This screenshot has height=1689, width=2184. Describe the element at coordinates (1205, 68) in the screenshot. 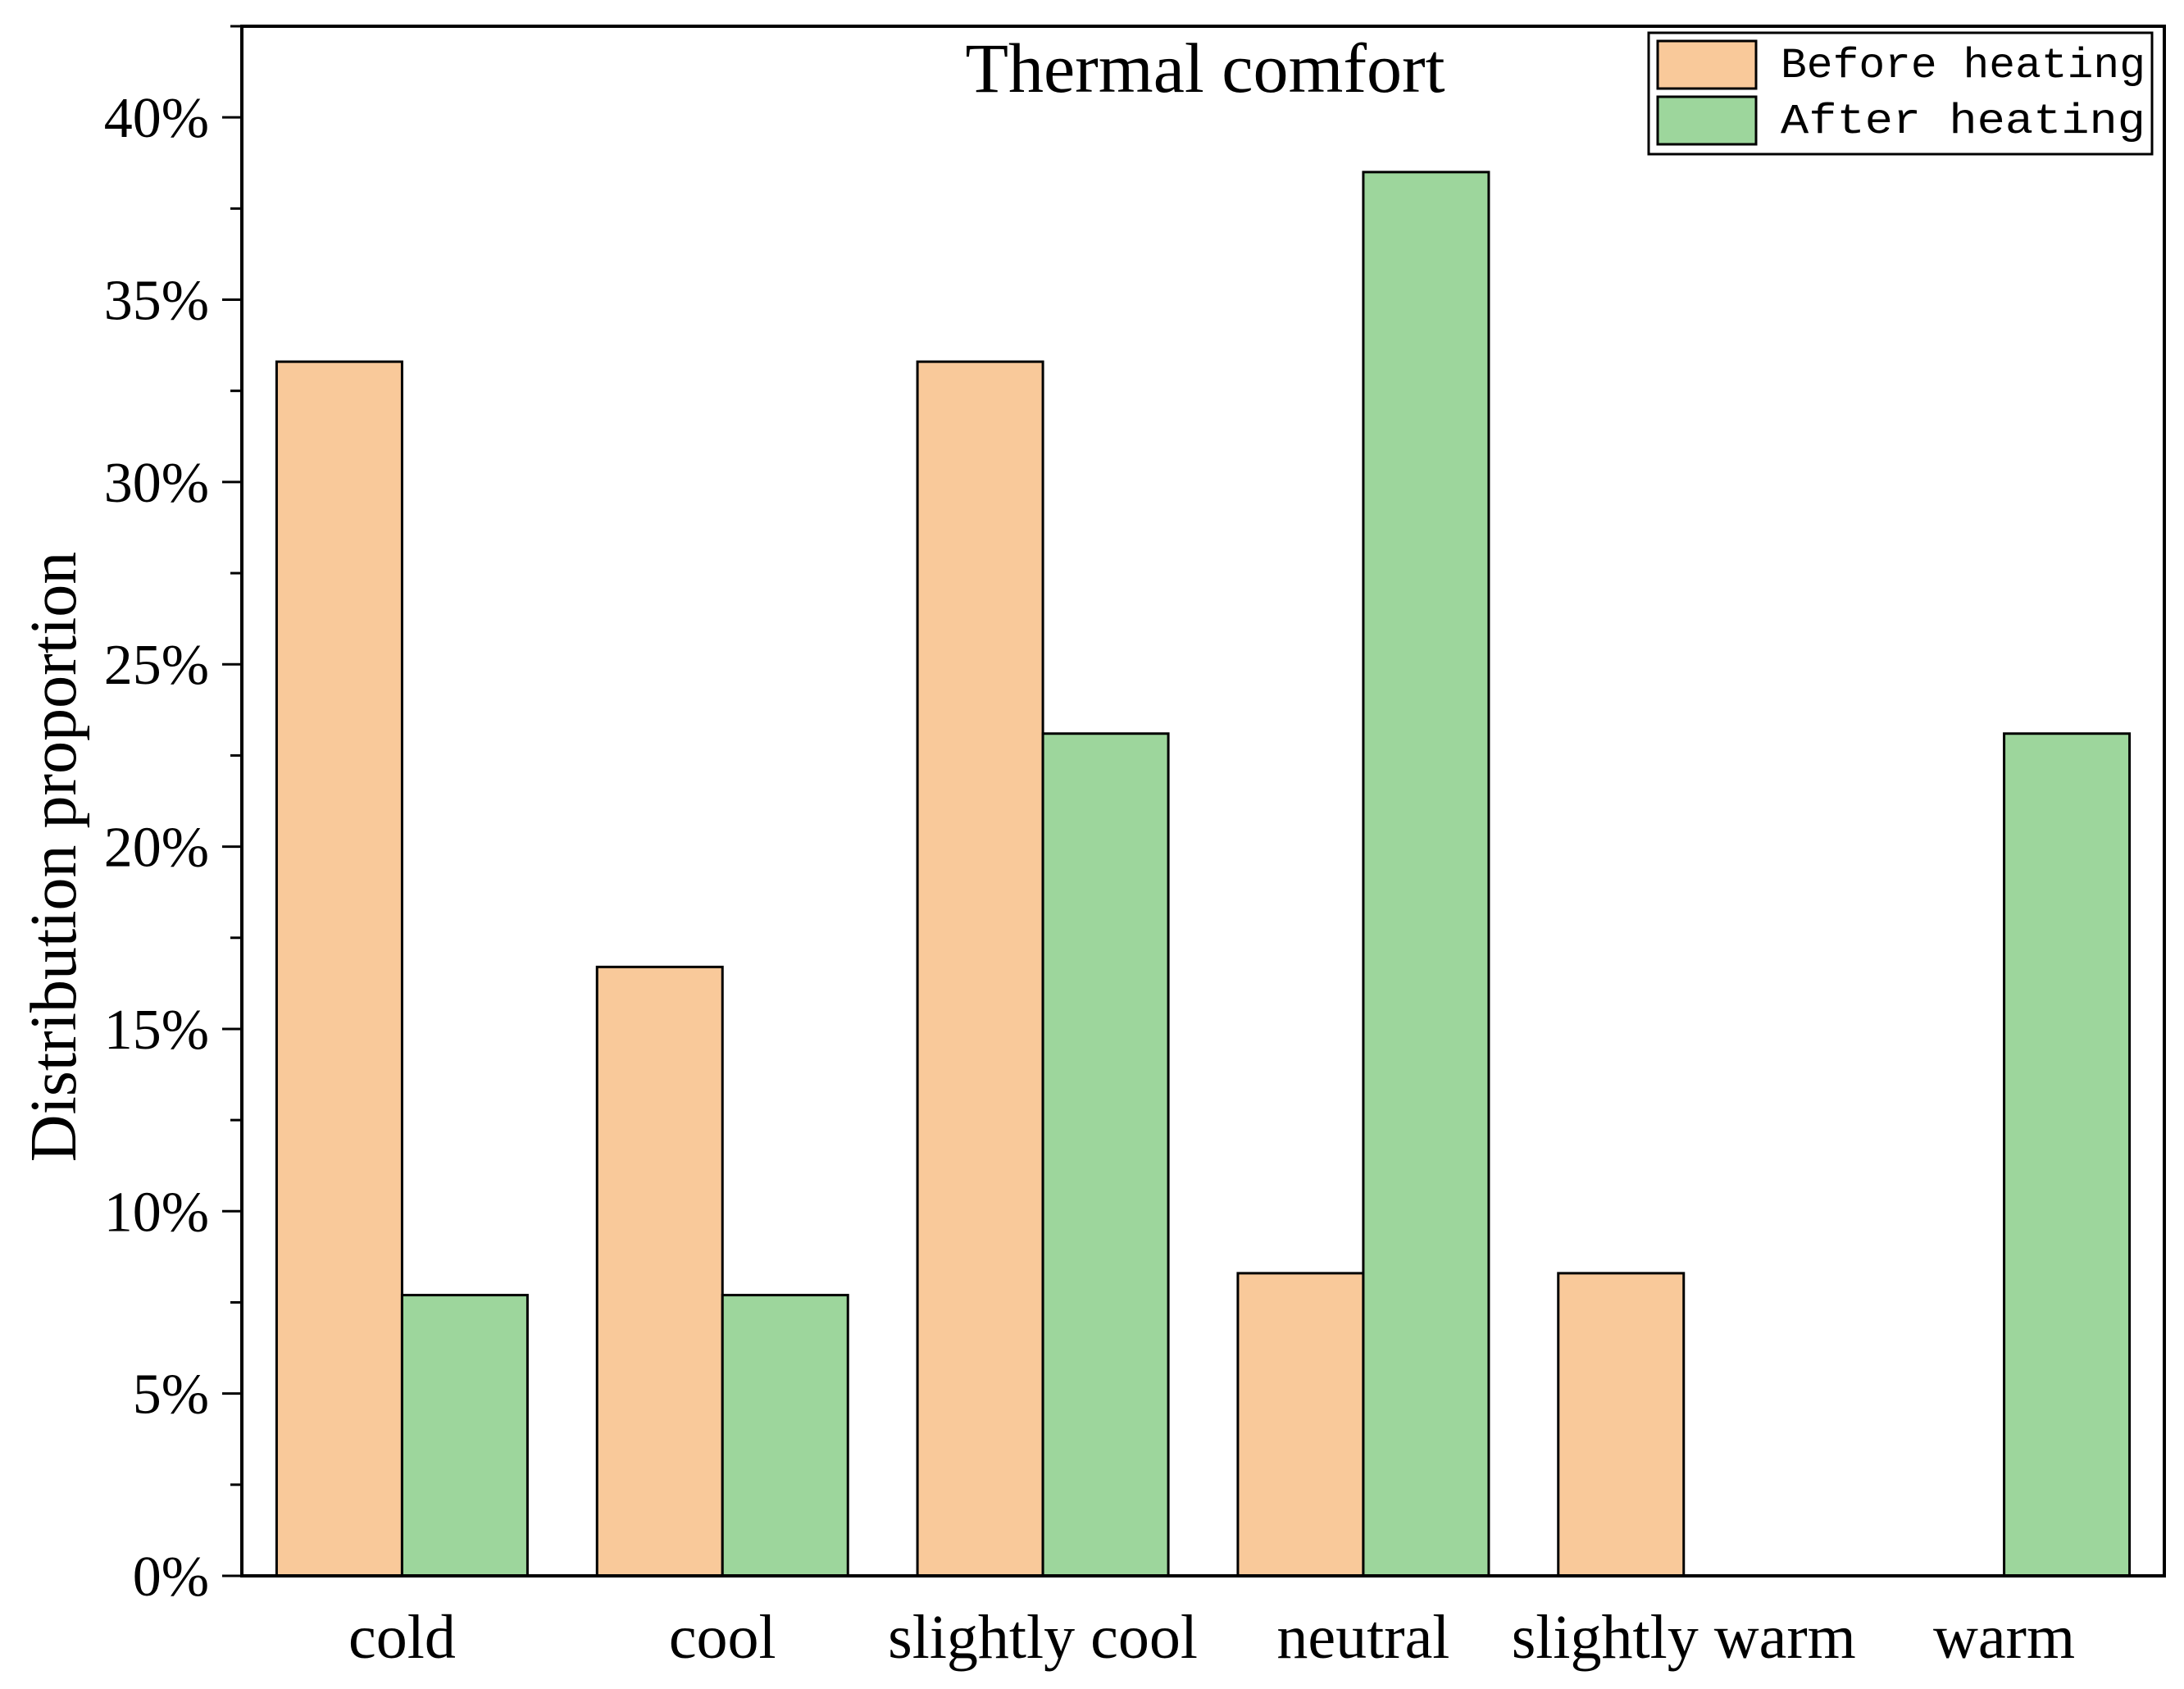

I see `chart-title: Thermal comfort` at that location.